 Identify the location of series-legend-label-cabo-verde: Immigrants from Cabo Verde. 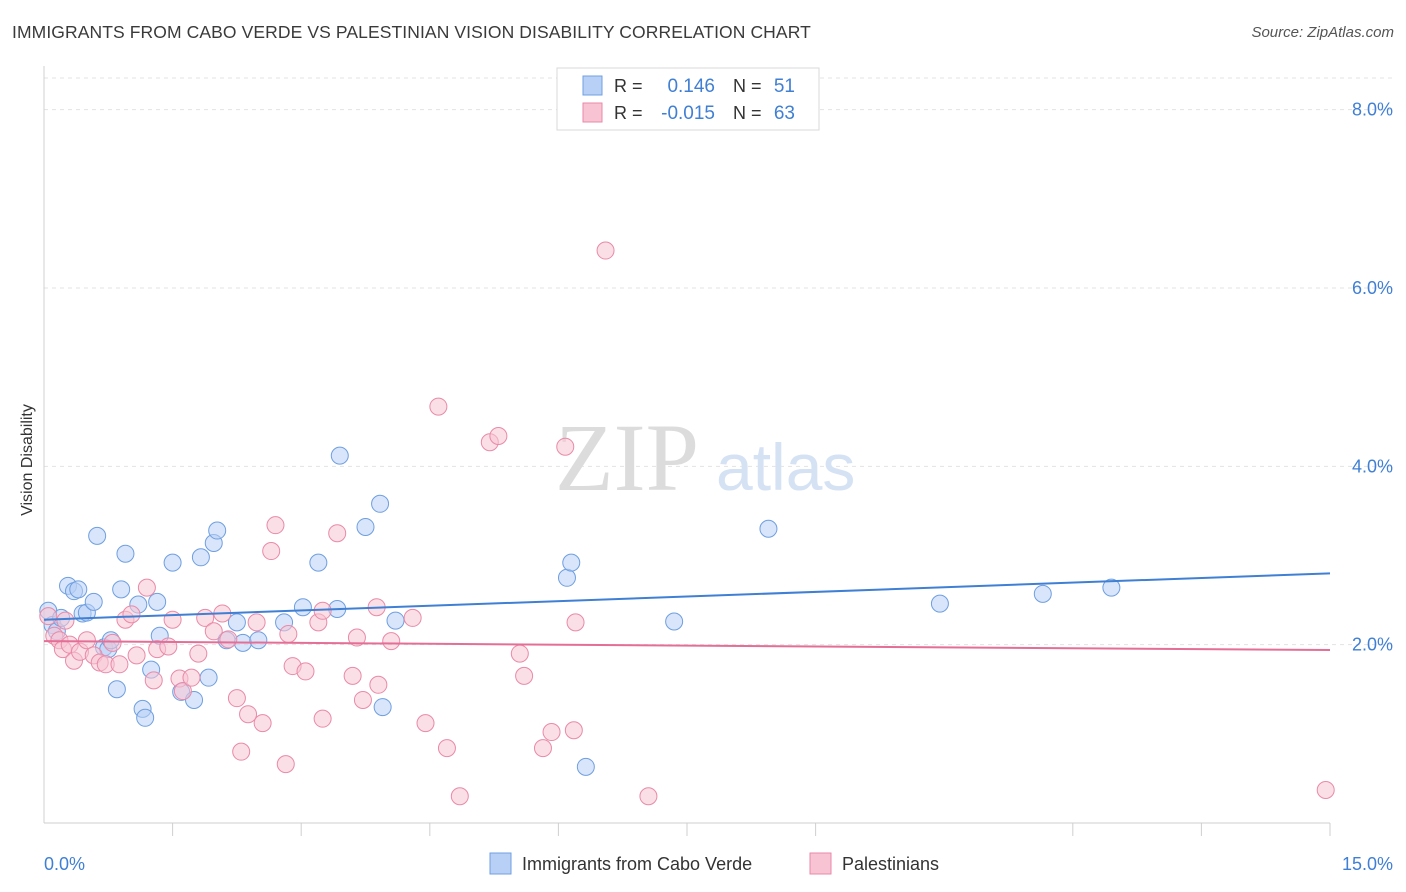
(637, 864).